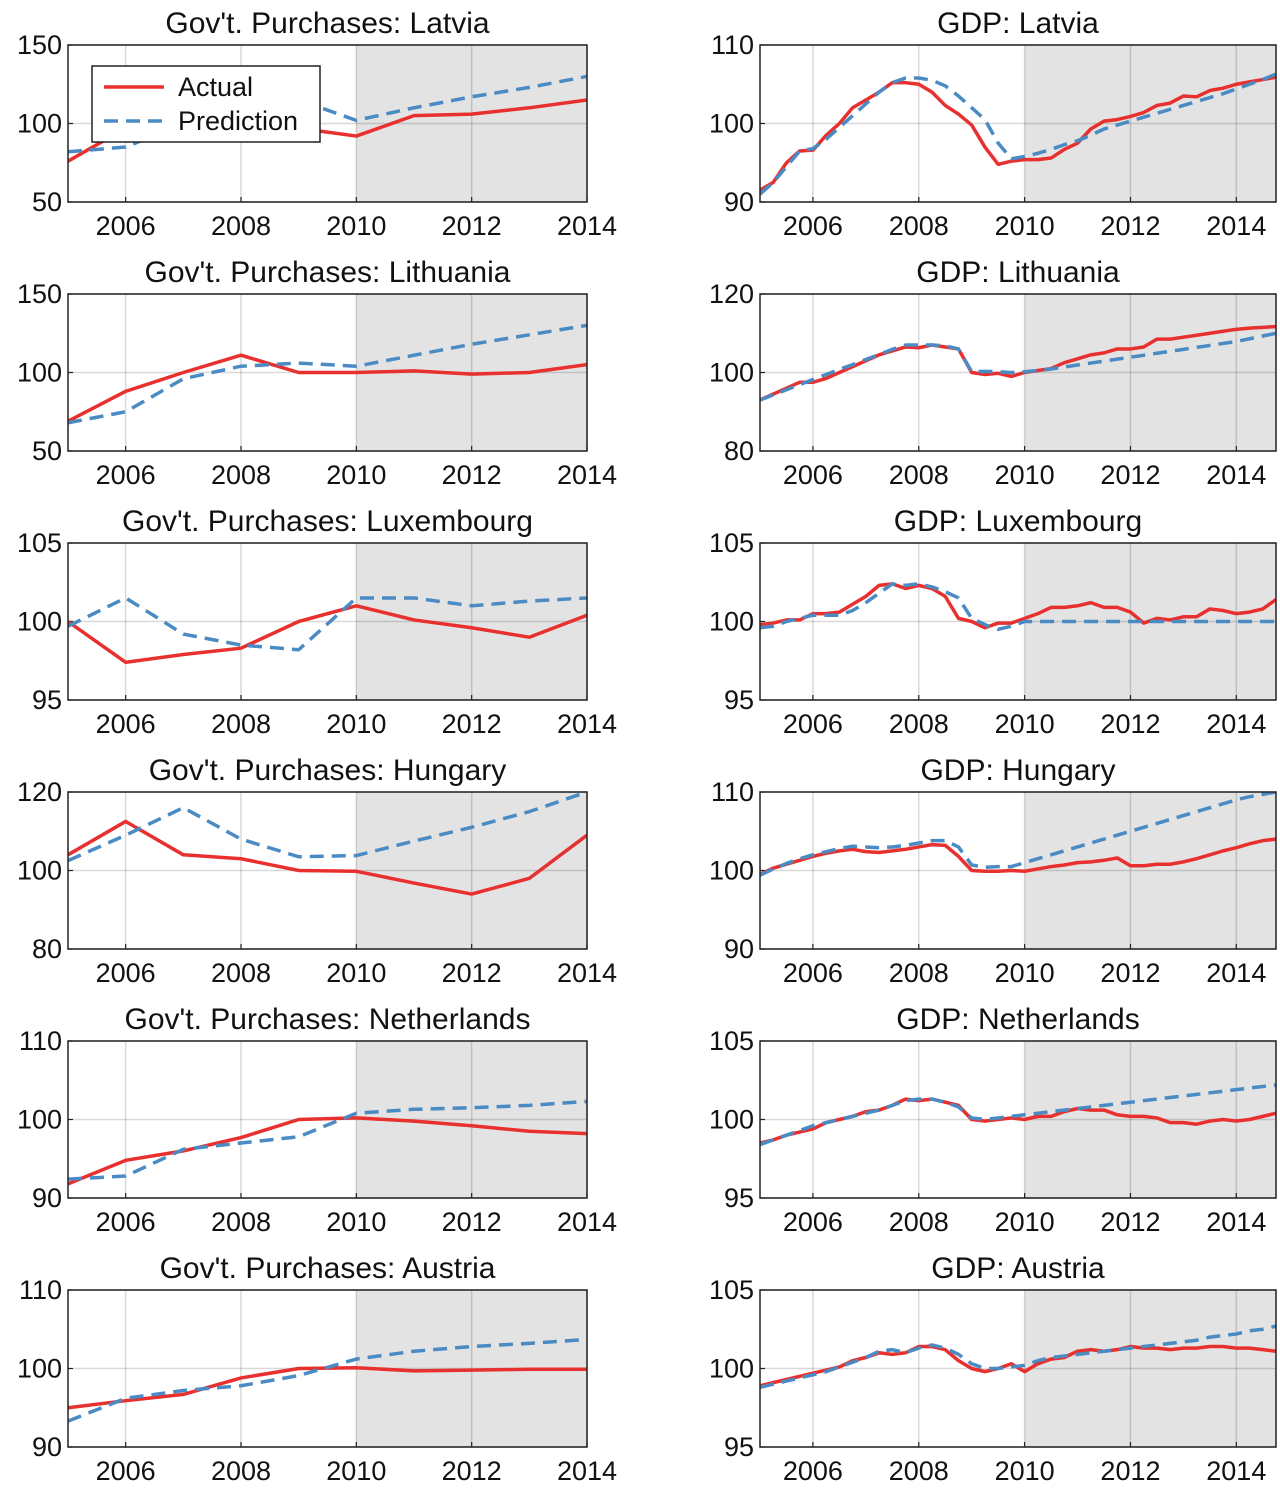 This screenshot has height=1490, width=1280. Describe the element at coordinates (328, 770) in the screenshot. I see `chart-title: Gov't. Purchases: Hungary` at that location.